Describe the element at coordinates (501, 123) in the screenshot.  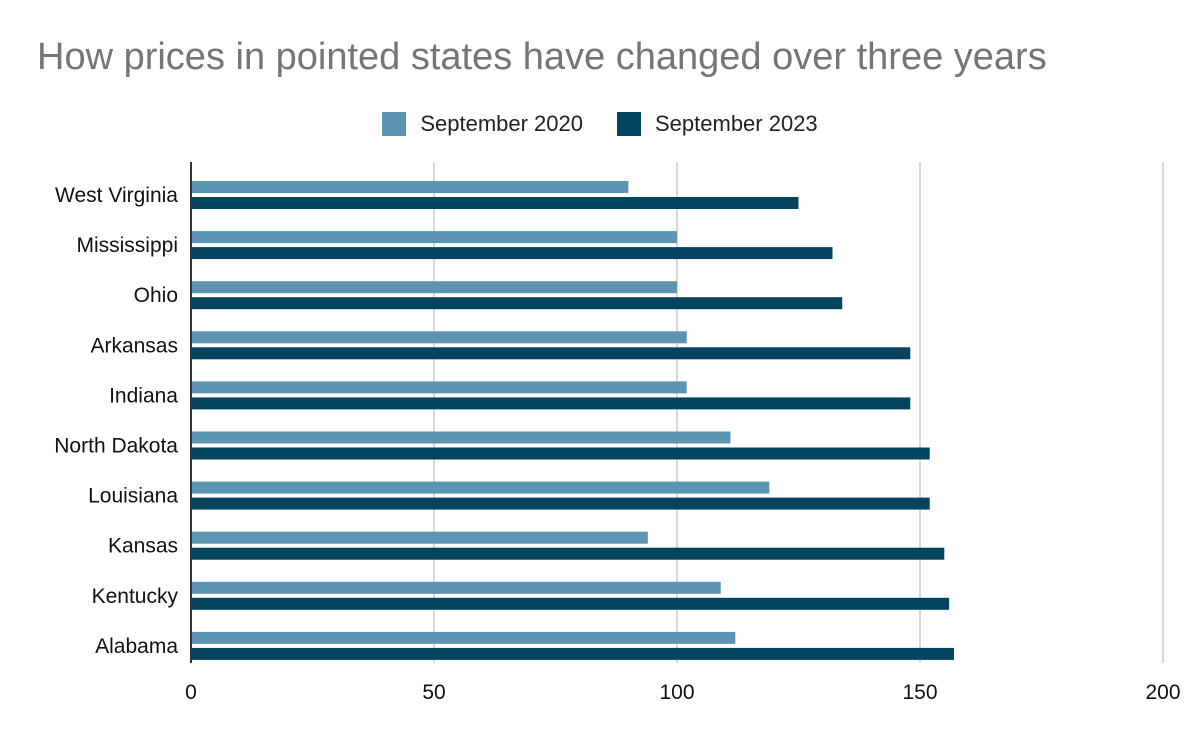
I see `legend-label-series-1: September 2020` at that location.